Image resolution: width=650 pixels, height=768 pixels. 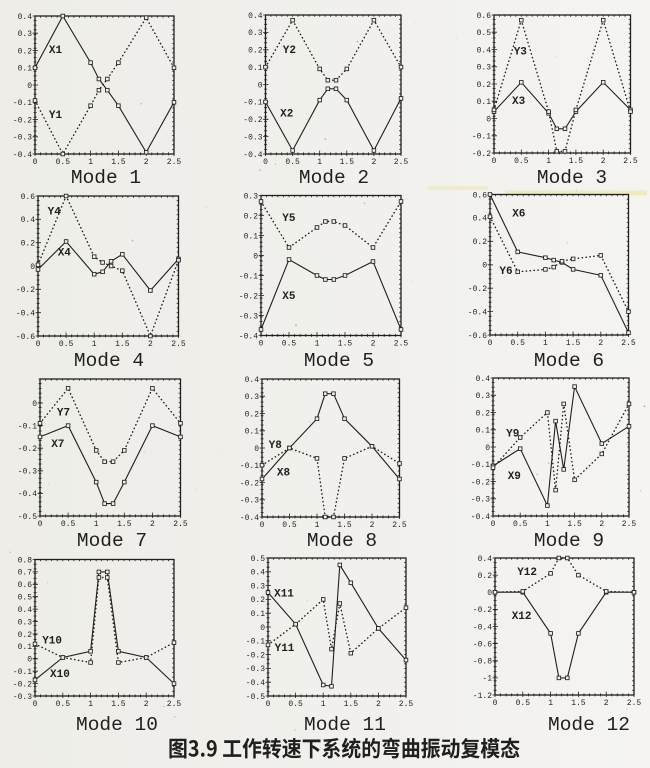 What do you see at coordinates (25, 560) in the screenshot?
I see `svg-text: 0.8` at bounding box center [25, 560].